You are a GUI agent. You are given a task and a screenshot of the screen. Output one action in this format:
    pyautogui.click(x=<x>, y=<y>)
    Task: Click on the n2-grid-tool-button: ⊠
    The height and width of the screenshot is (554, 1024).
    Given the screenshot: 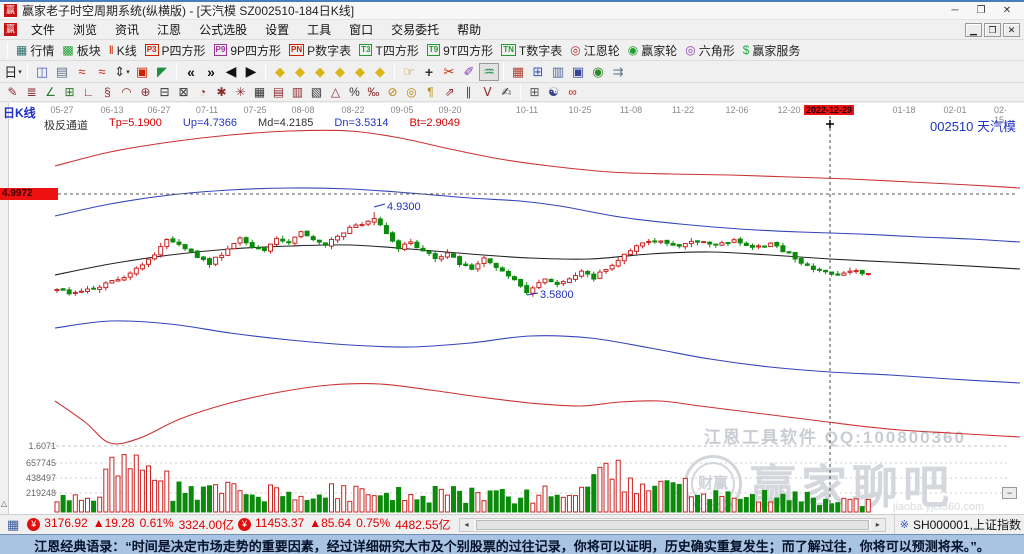 What is the action you would take?
    pyautogui.click(x=183, y=92)
    